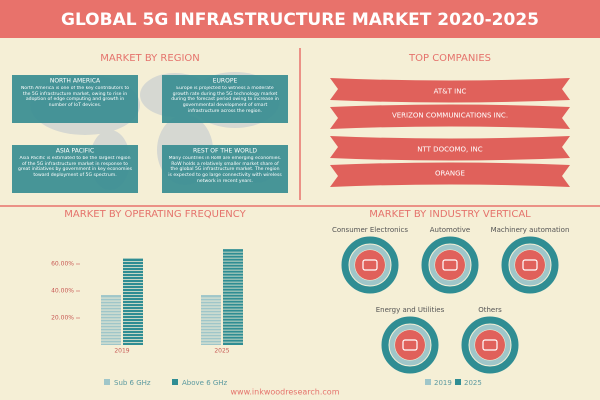 This screenshot has width=600, height=400. I want to click on y-tick-label: 40.00%, so click(62, 291).